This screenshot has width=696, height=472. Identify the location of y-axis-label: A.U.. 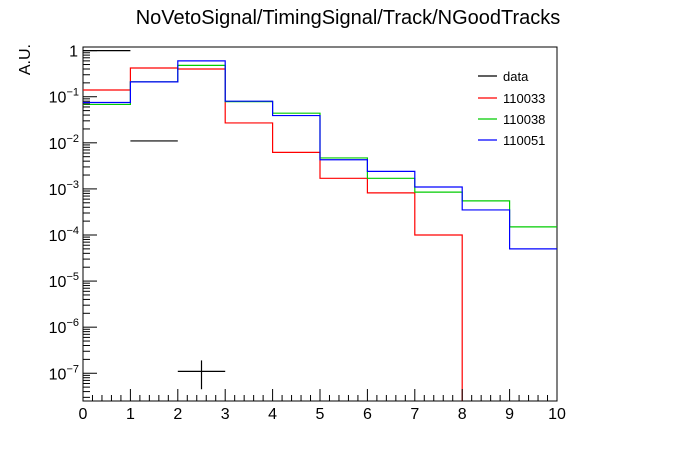
(25, 59).